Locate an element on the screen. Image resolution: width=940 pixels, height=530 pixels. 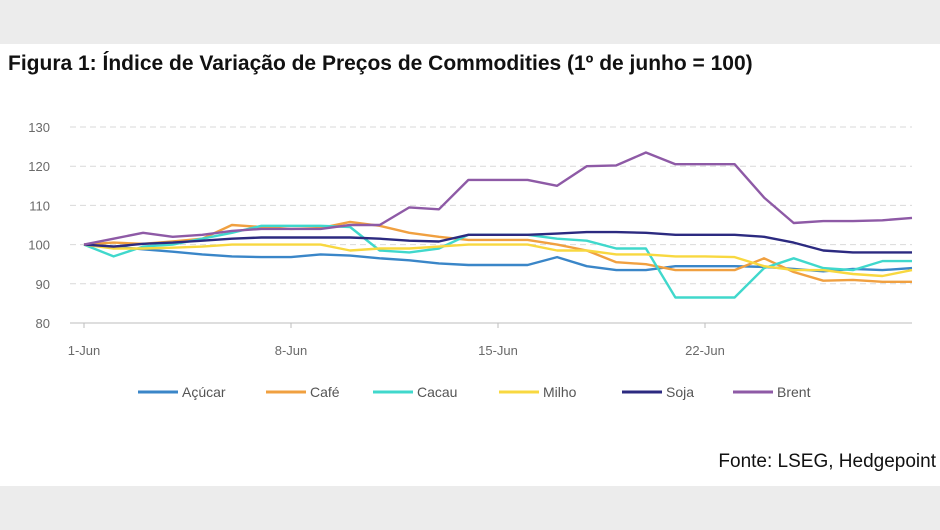
x-axis is located at coordinates (491, 325).